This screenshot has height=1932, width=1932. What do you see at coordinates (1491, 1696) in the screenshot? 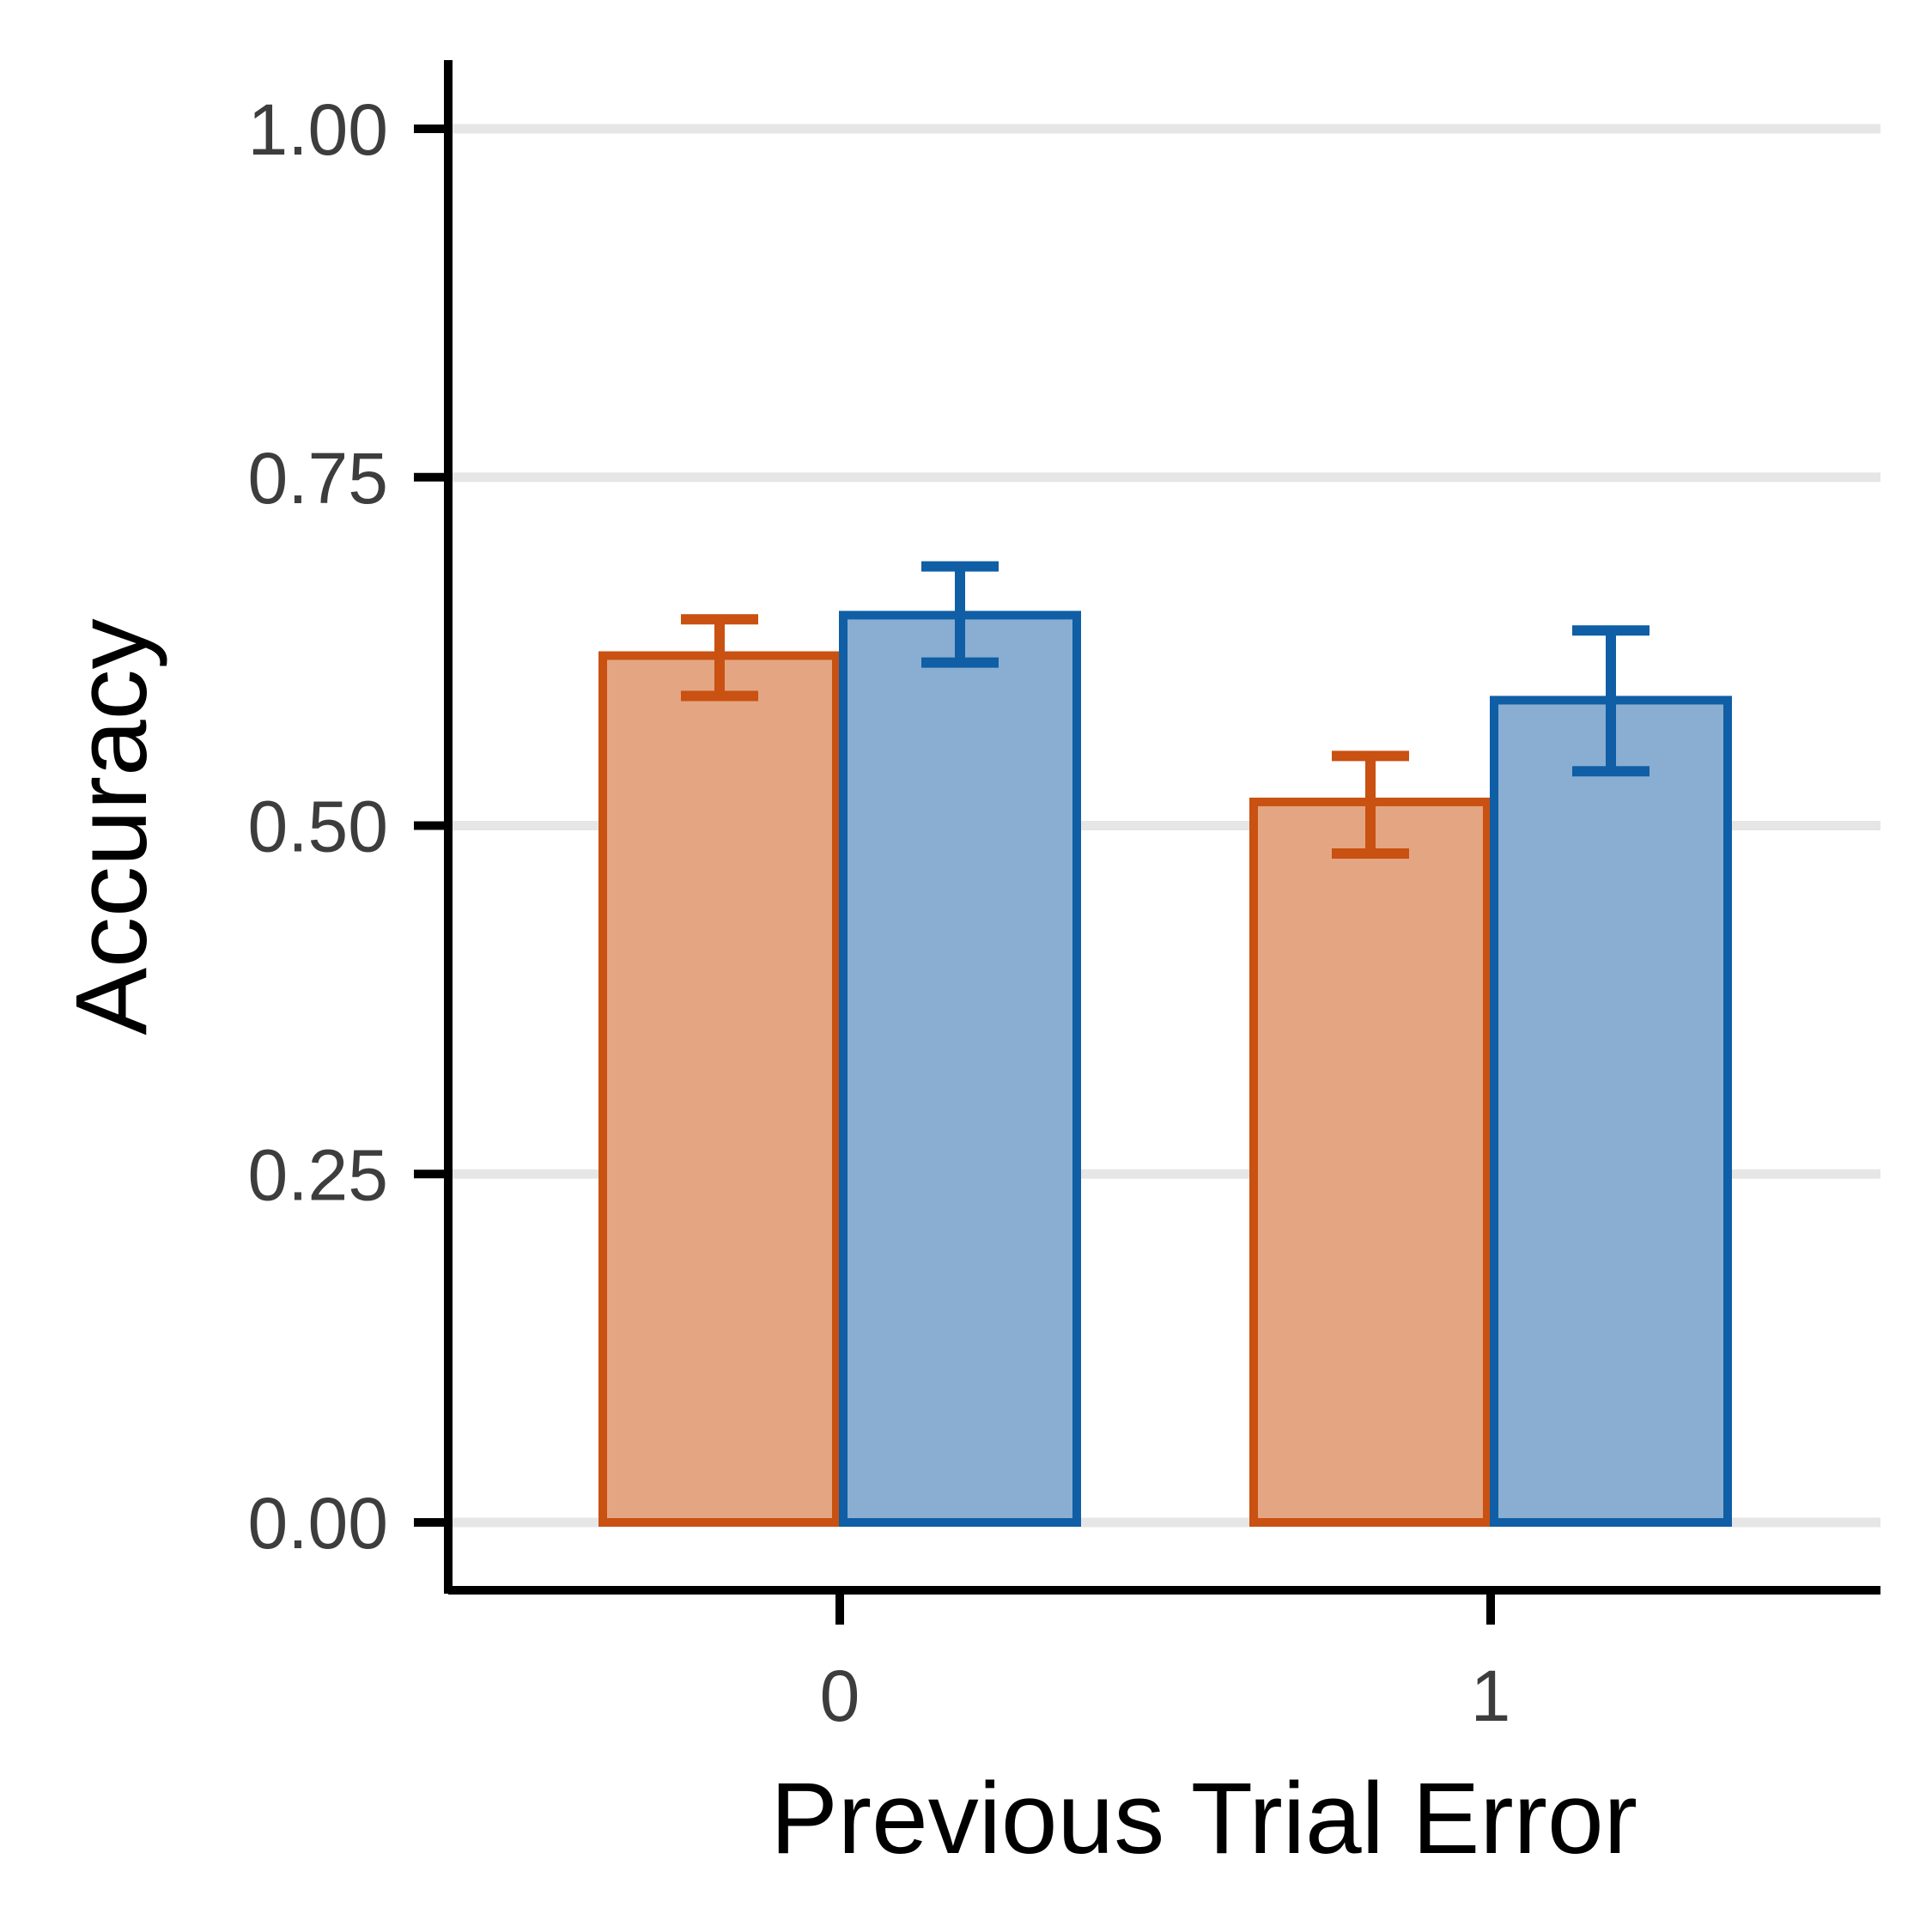
I see `x-tick-label-1: 1` at bounding box center [1491, 1696].